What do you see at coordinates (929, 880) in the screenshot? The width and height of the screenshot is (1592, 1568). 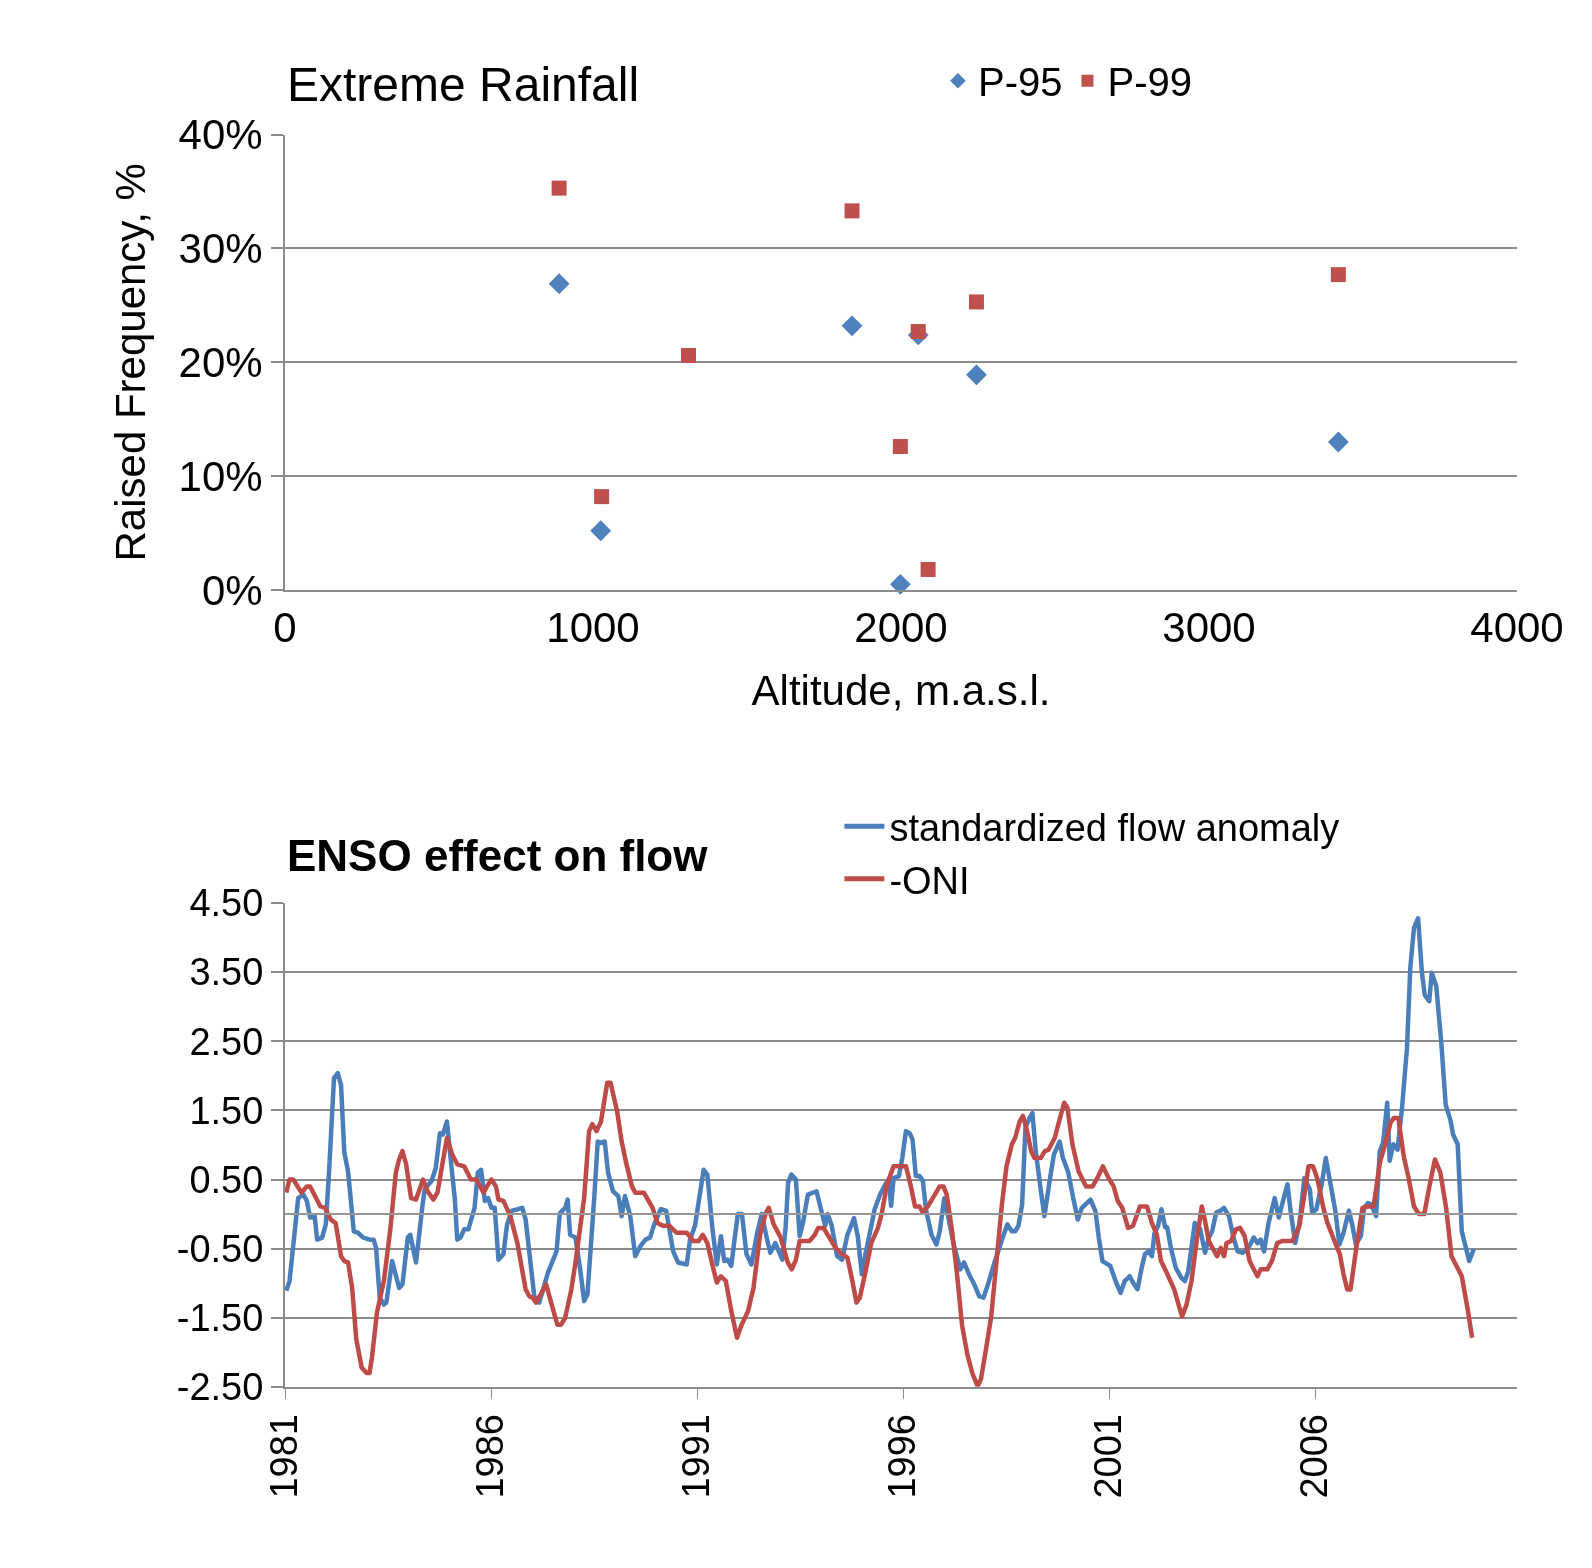 I see `legend-label: -ONI` at bounding box center [929, 880].